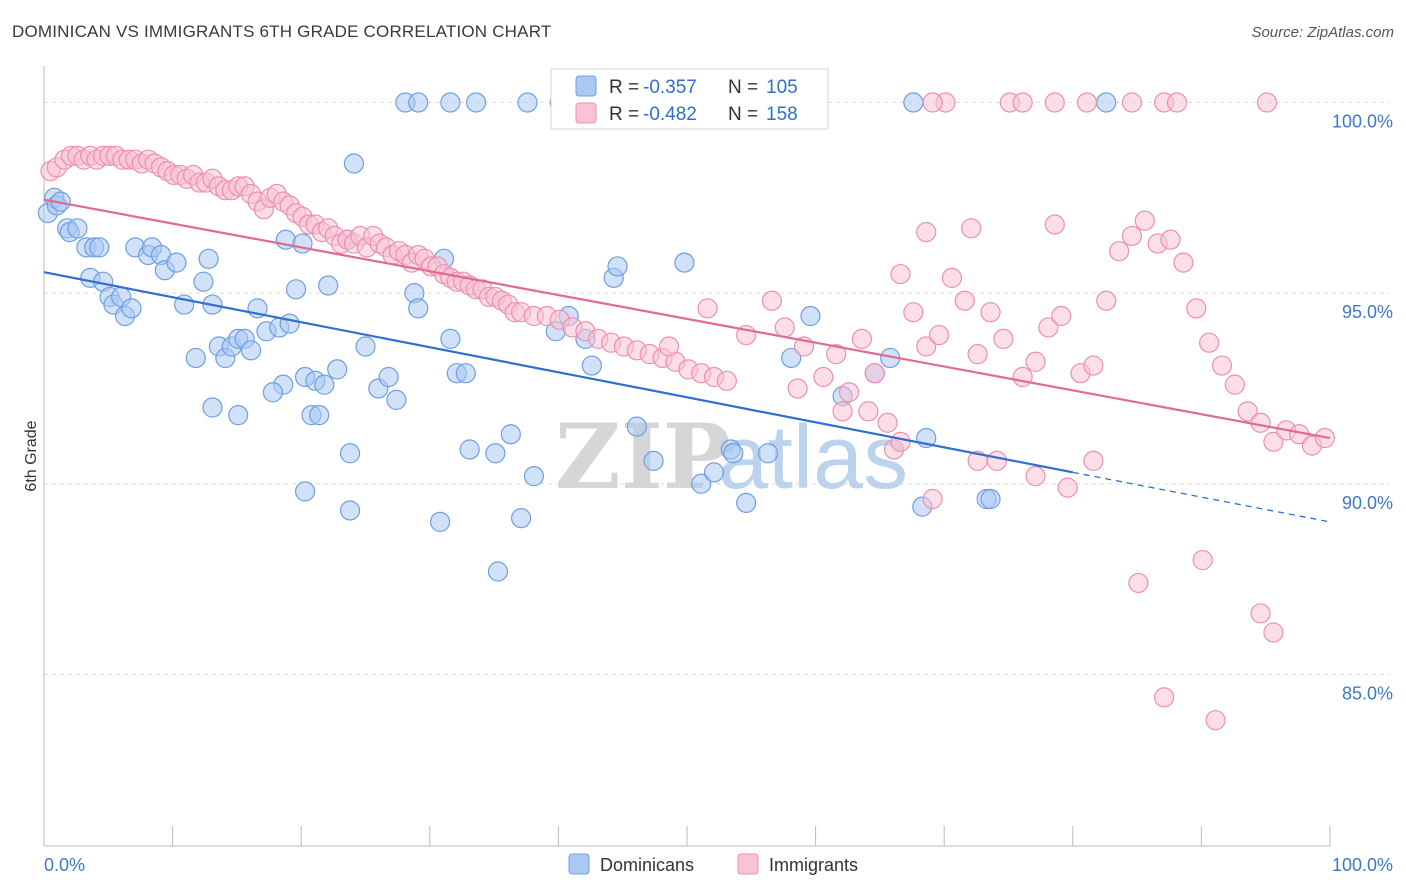  What do you see at coordinates (713, 864) in the screenshot?
I see `legend: Dominicans Immigrants` at bounding box center [713, 864].